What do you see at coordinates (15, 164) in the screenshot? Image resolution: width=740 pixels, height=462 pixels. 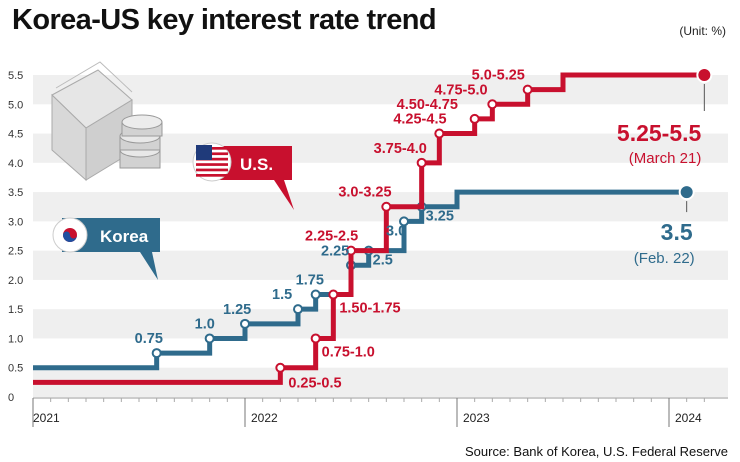 I see `y-tick-label: 4.0` at bounding box center [15, 164].